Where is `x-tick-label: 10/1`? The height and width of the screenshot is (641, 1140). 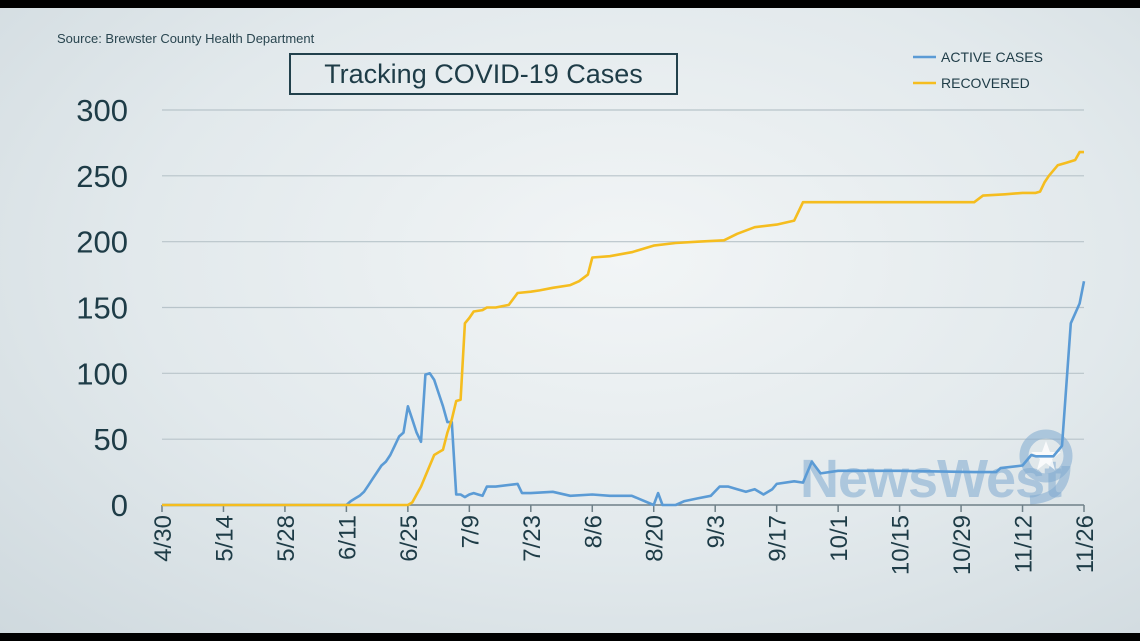 x-tick-label: 10/1 is located at coordinates (839, 538).